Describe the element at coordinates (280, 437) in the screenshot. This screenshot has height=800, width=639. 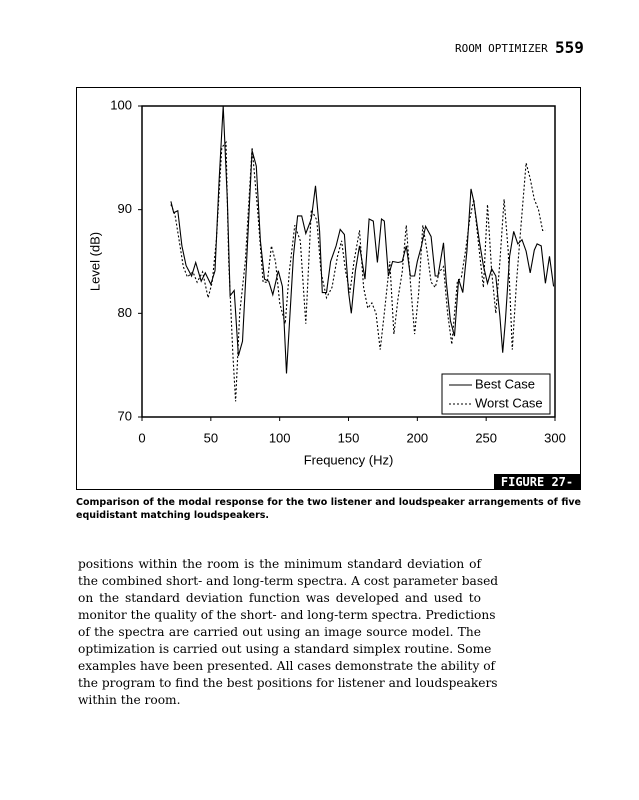
I see `x-tick-label: 100` at that location.